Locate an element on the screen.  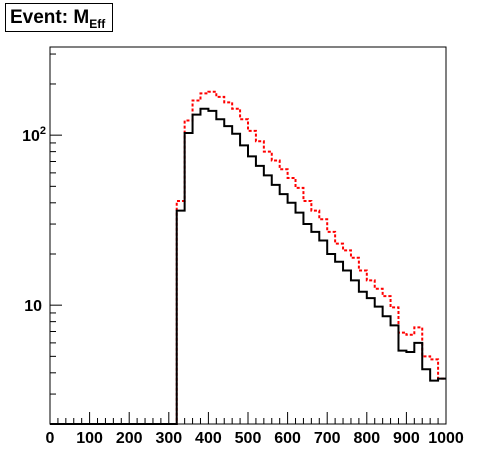
x-tick-label: 500 is located at coordinates (248, 438).